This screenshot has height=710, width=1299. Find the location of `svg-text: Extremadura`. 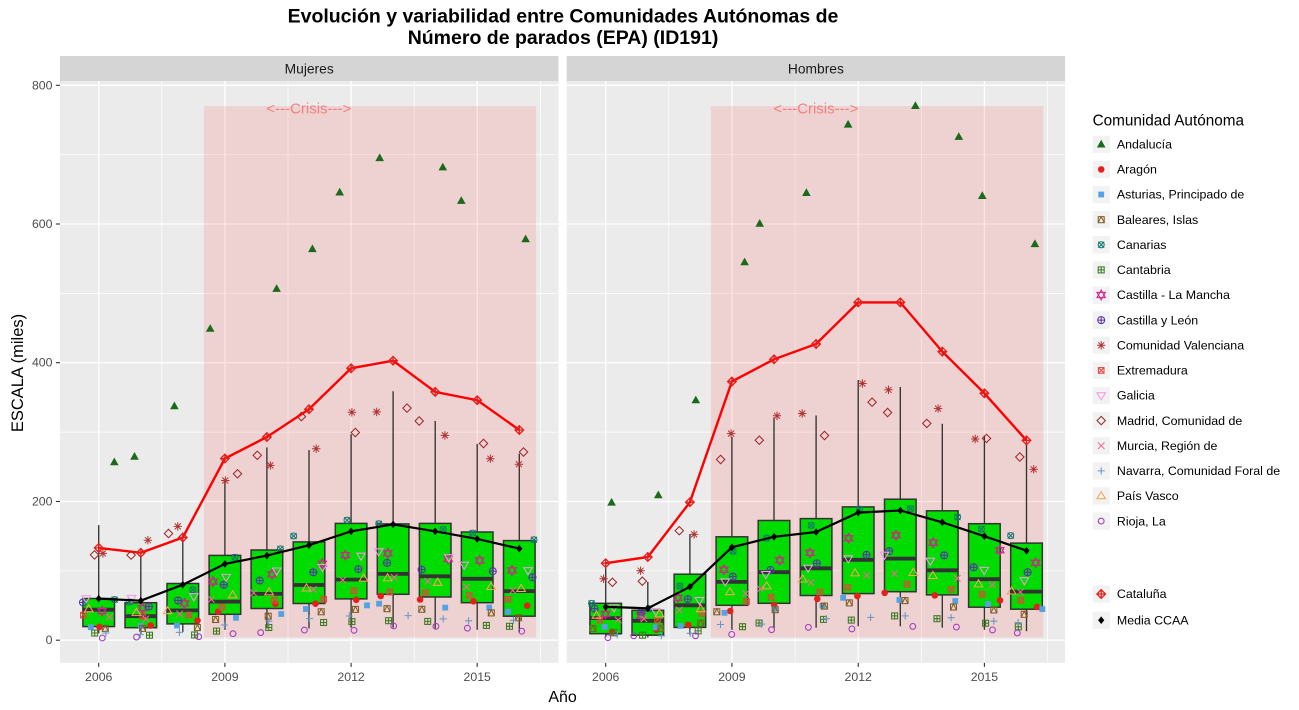

svg-text: Extremadura is located at coordinates (1152, 371).